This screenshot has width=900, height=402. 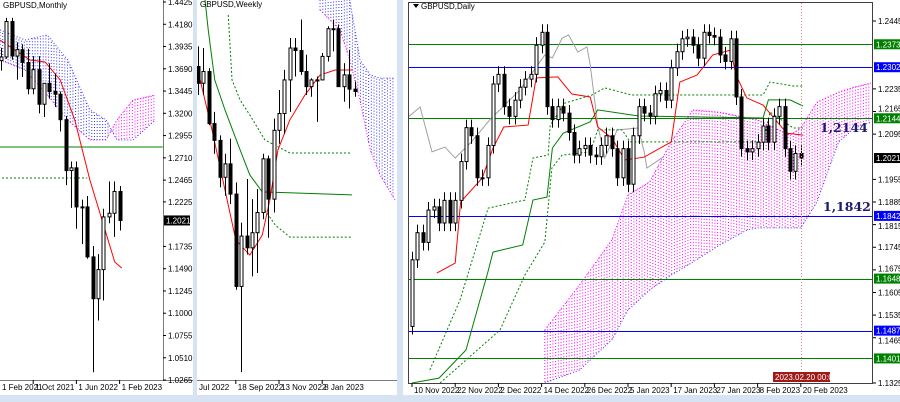 I want to click on date-label: 18 Sep 2022, so click(x=261, y=387).